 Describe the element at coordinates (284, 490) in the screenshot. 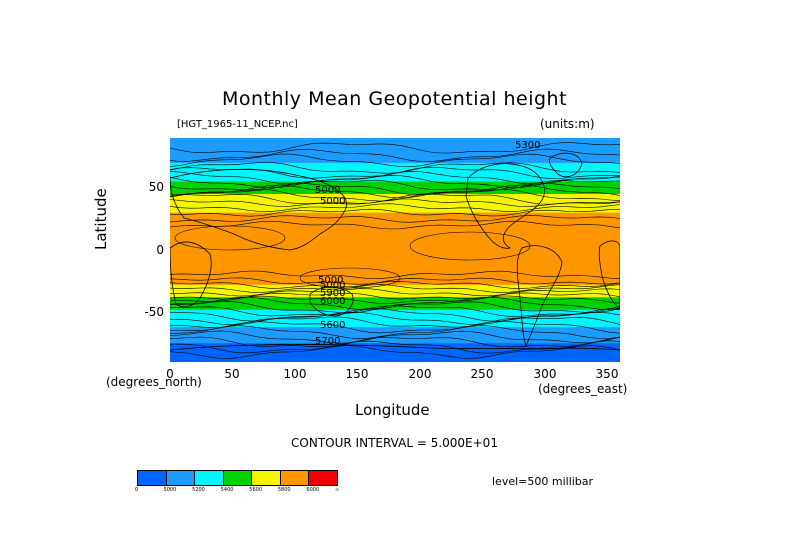

I see `colorbar-label: 5800` at that location.